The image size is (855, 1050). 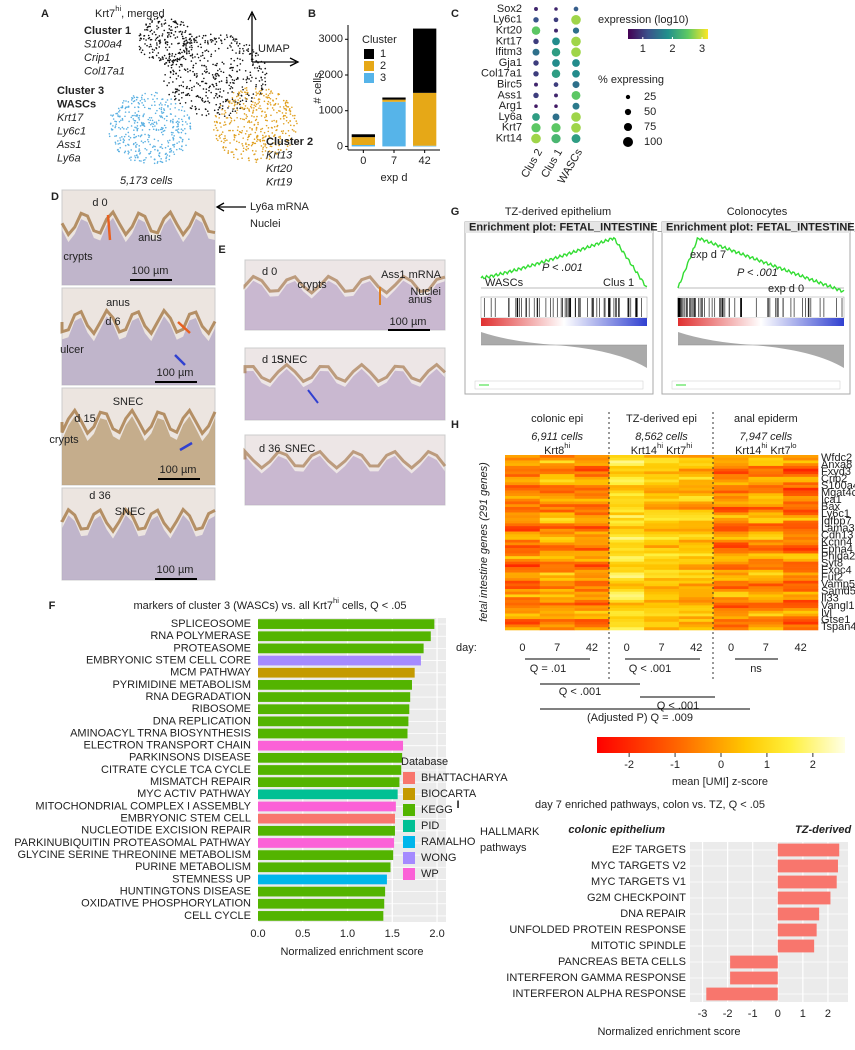 What do you see at coordinates (181, 685) in the screenshot?
I see `category-label: PYRIMIDINE METABOLISM` at bounding box center [181, 685].